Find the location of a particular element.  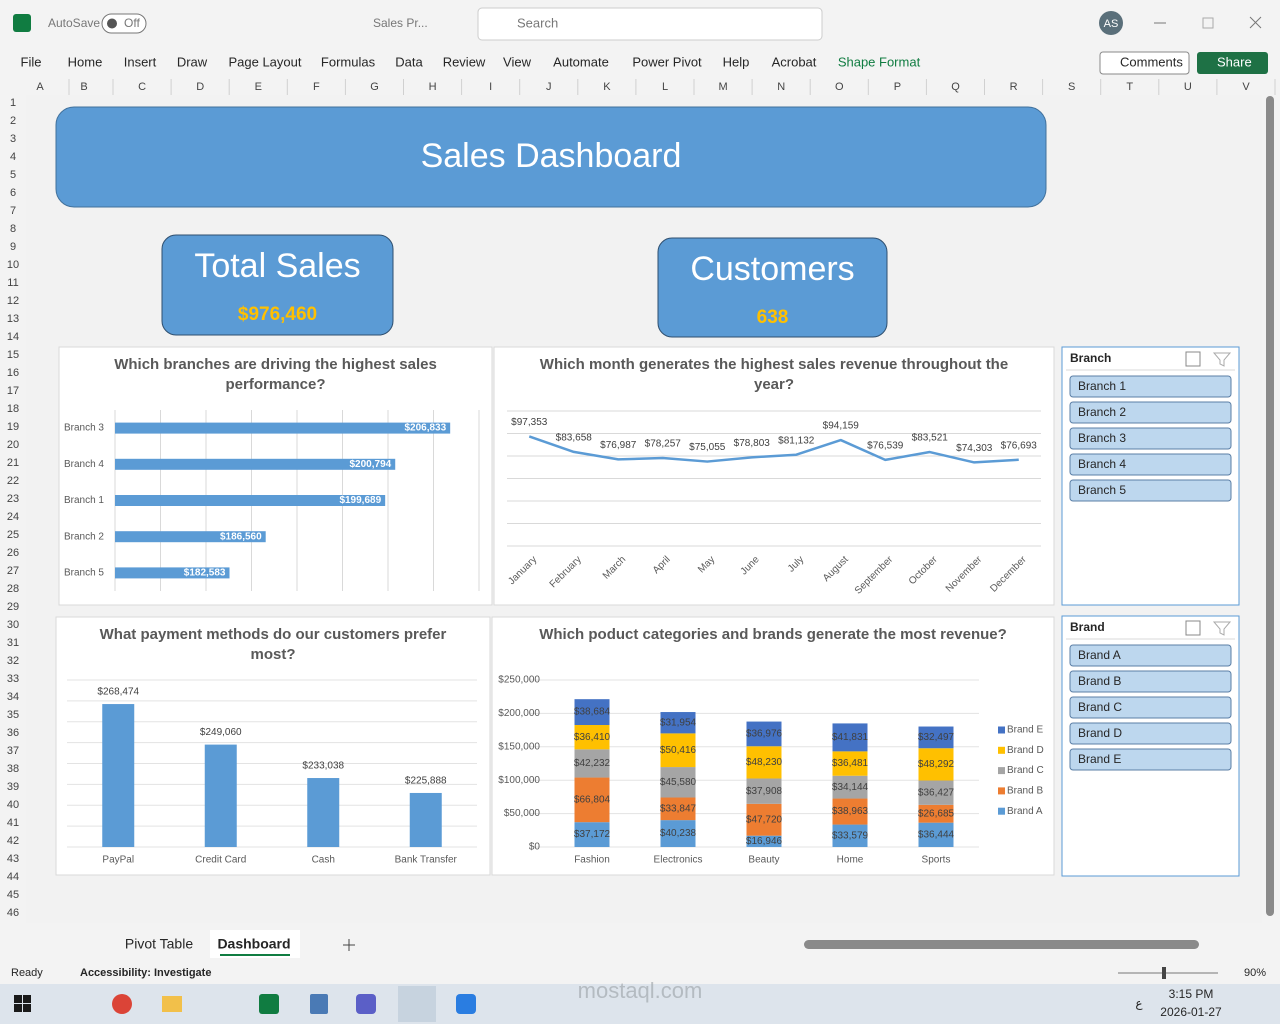

row-header: 30 is located at coordinates (13, 625).